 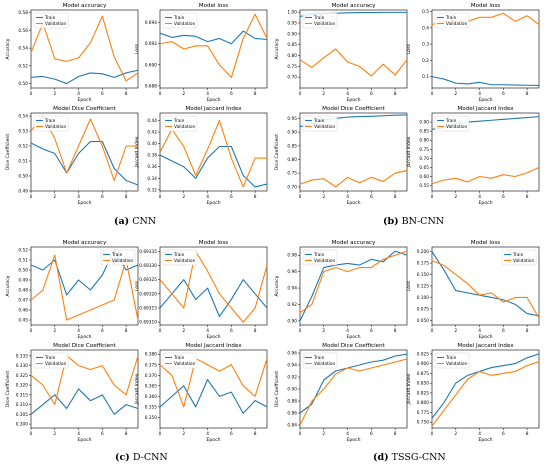 I want to click on y-axis-label: Loss, so click(x=137, y=285).